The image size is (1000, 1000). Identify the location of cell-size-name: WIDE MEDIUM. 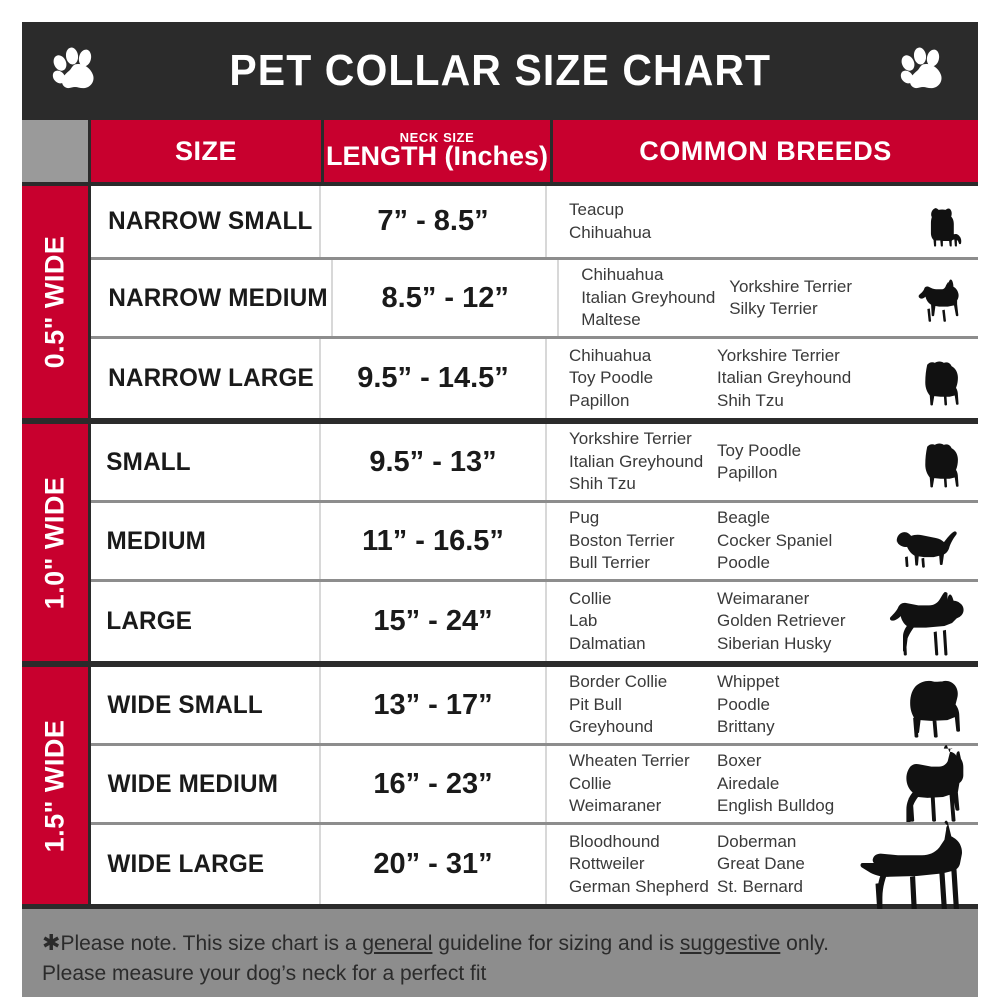
(206, 784).